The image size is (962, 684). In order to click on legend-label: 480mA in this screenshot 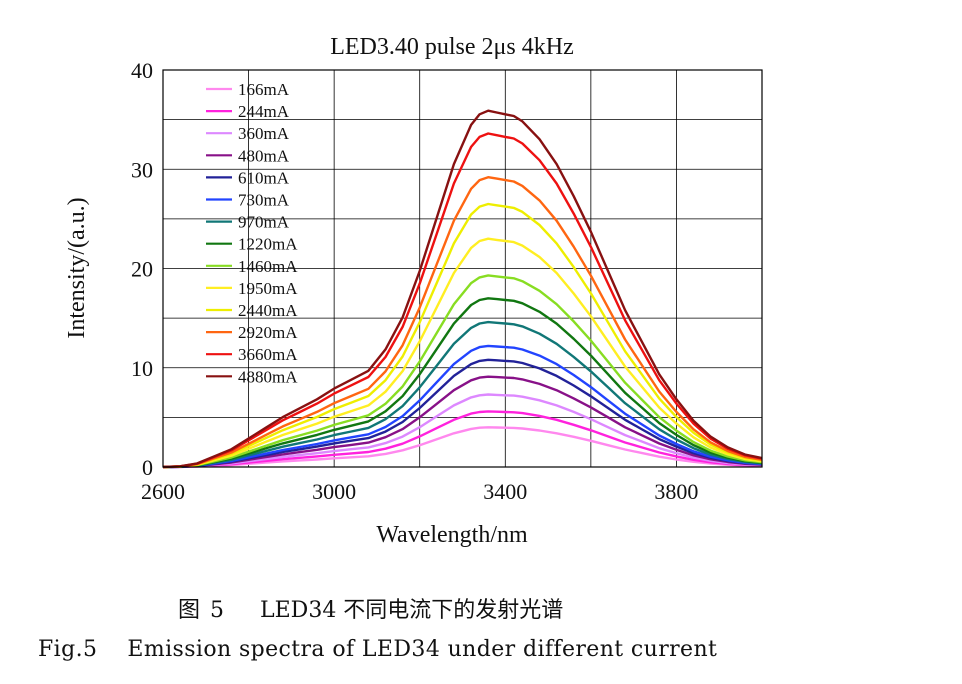, I will do `click(264, 155)`.